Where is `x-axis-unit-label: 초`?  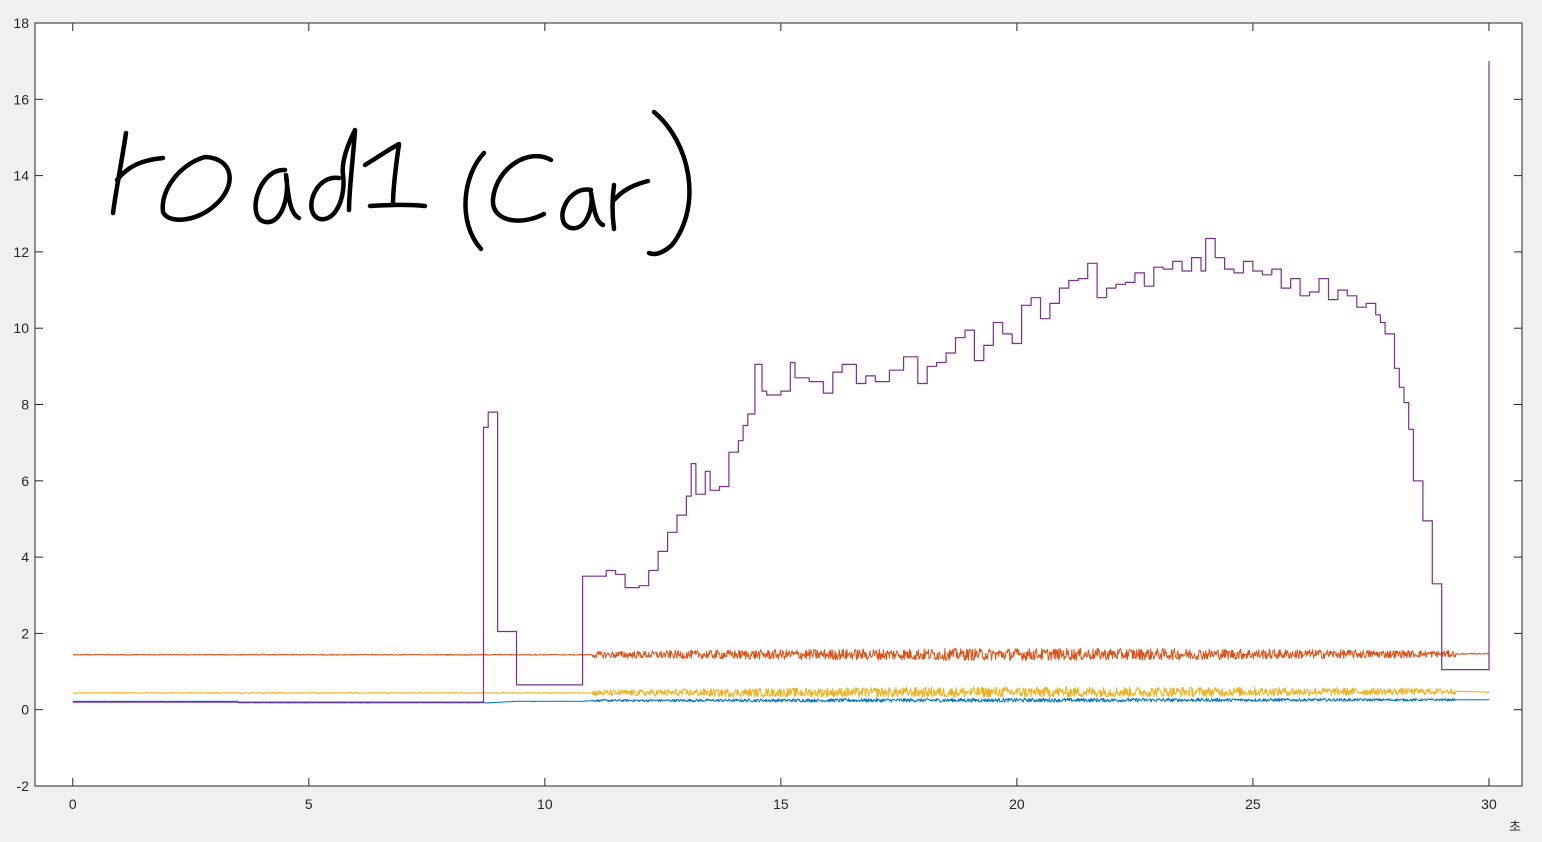
x-axis-unit-label: 초 is located at coordinates (1515, 827).